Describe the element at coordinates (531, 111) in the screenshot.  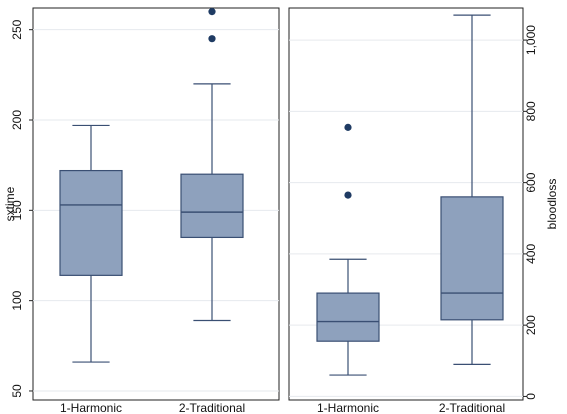
I see `bloodloss-y-tick-label: 800` at that location.